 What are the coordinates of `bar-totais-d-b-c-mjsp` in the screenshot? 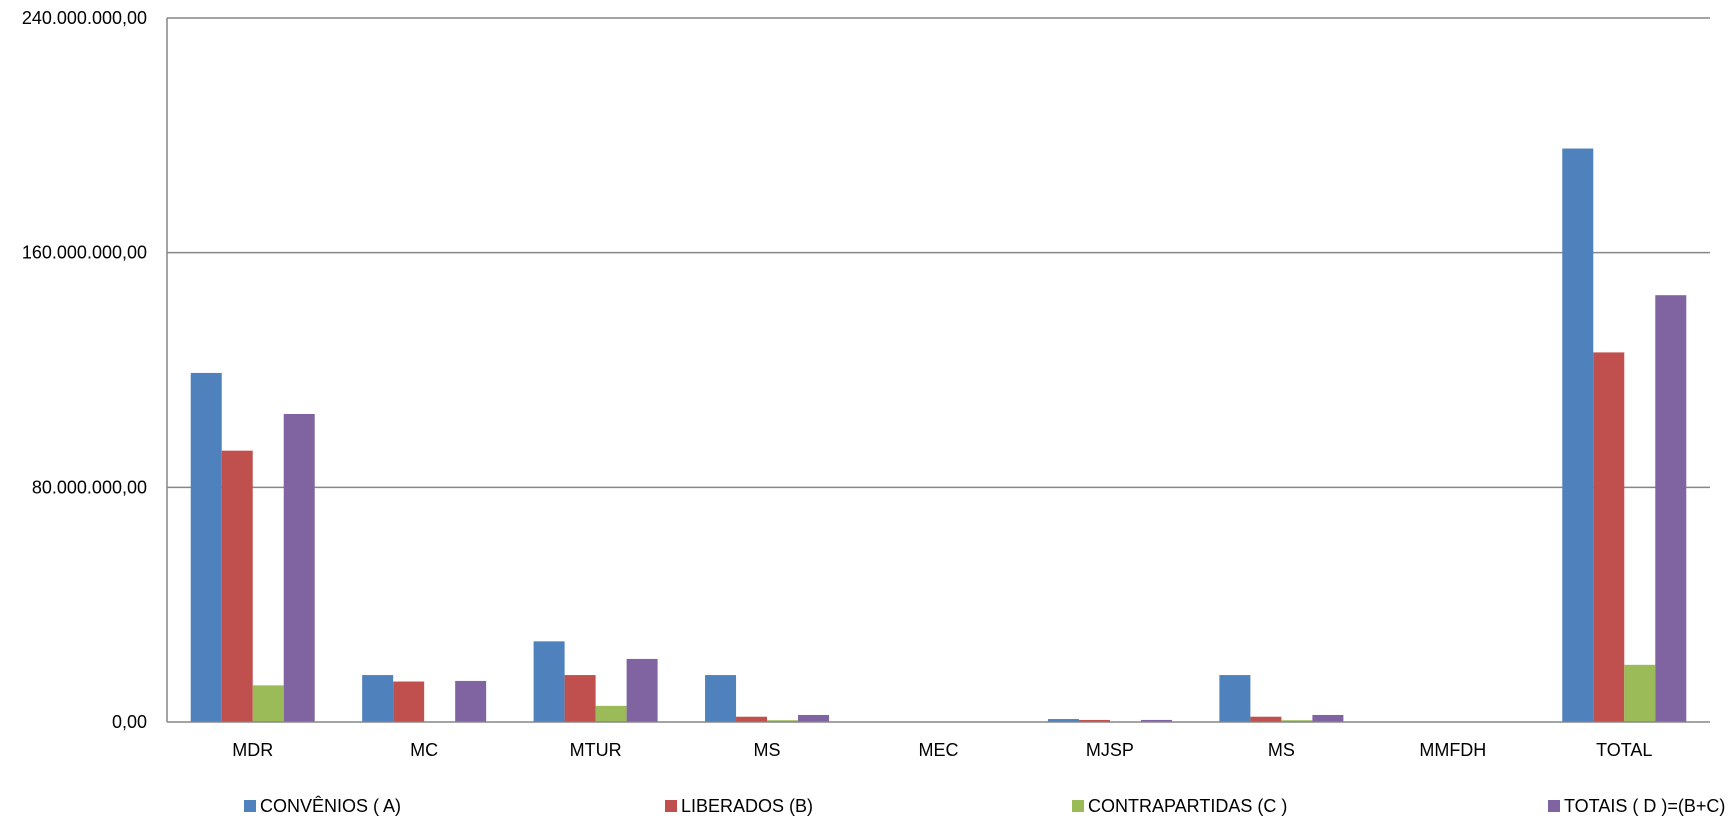 It's located at (1156, 720).